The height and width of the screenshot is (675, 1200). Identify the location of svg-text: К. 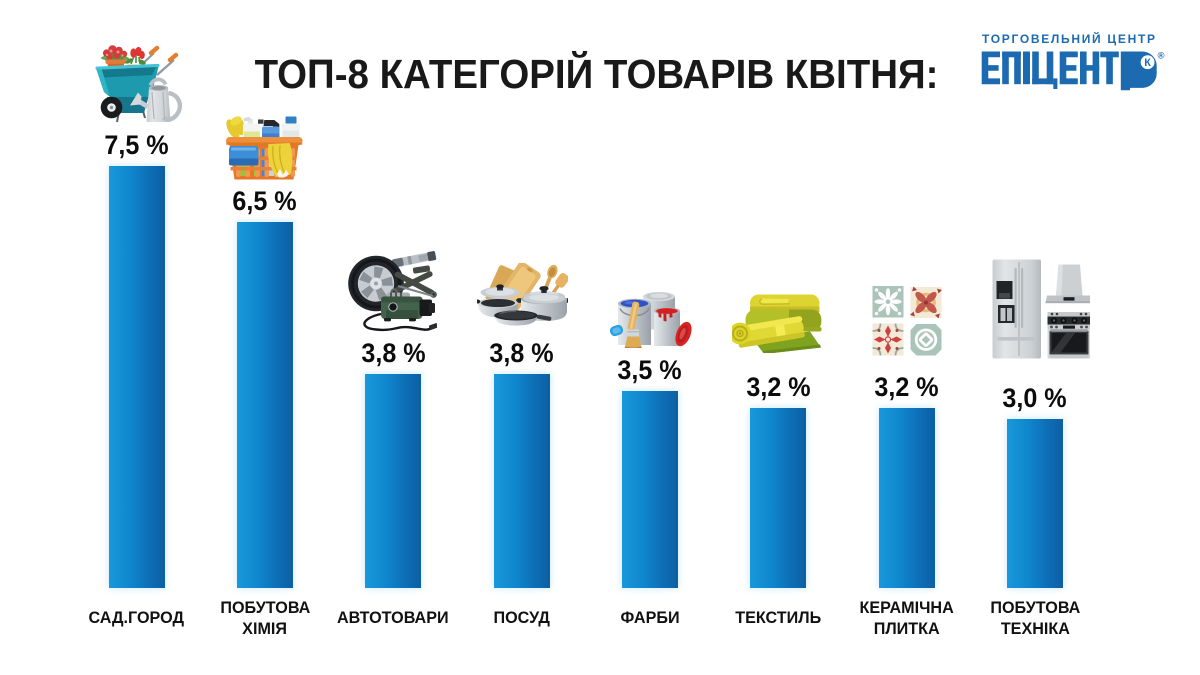
(1147, 63).